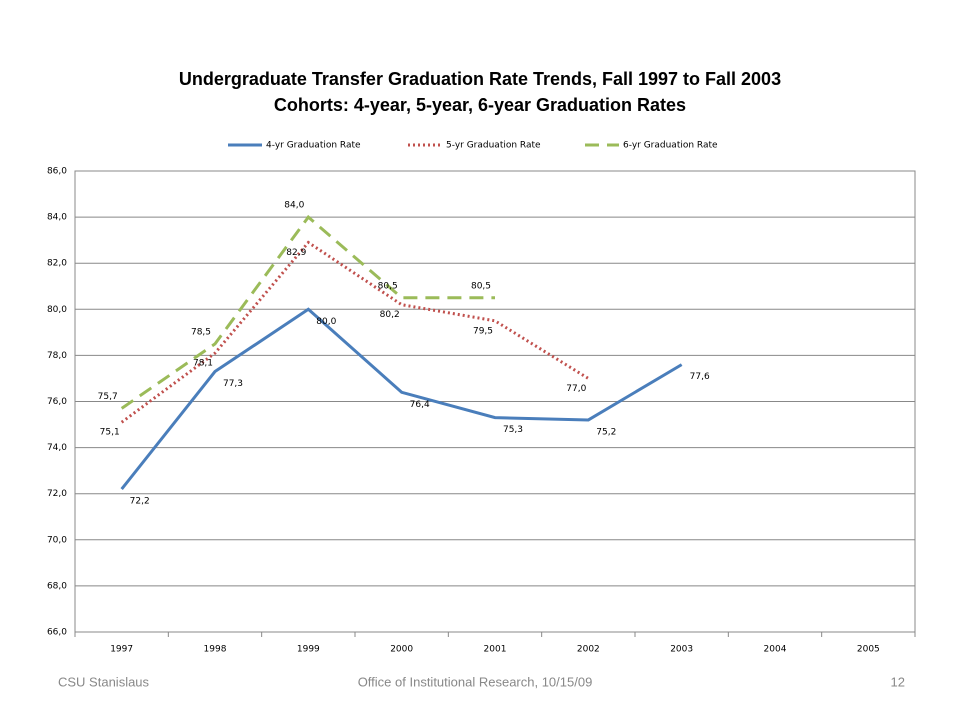 The height and width of the screenshot is (720, 960). What do you see at coordinates (495, 650) in the screenshot?
I see `x-tick-label: 2001` at bounding box center [495, 650].